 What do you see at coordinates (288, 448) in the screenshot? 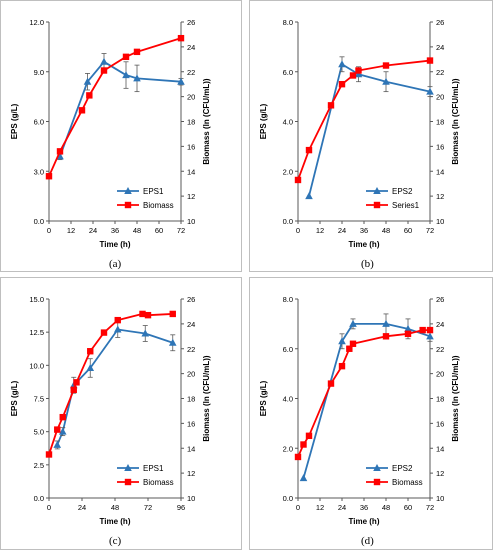
I see `y-tick-label: 2.0` at bounding box center [288, 448].